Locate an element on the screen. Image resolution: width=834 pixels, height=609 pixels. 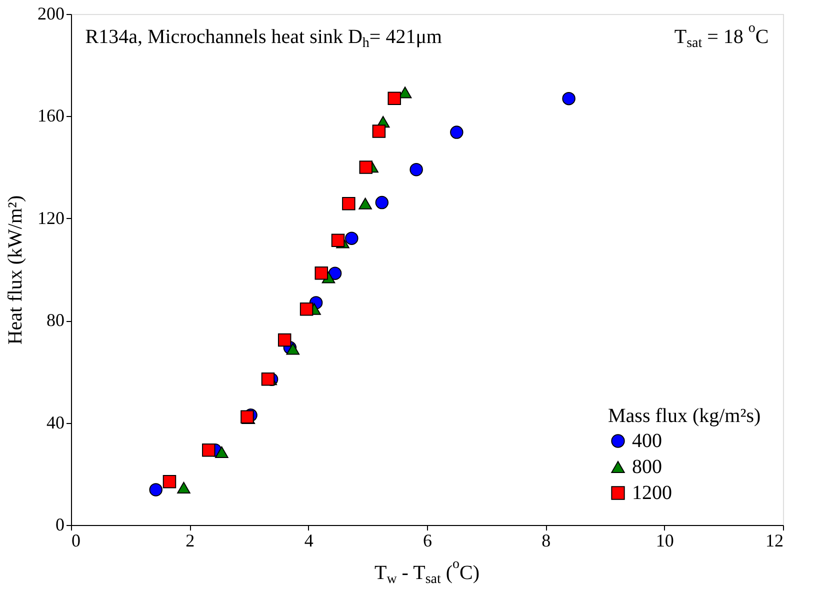
x-tick-label: 8 is located at coordinates (546, 540).